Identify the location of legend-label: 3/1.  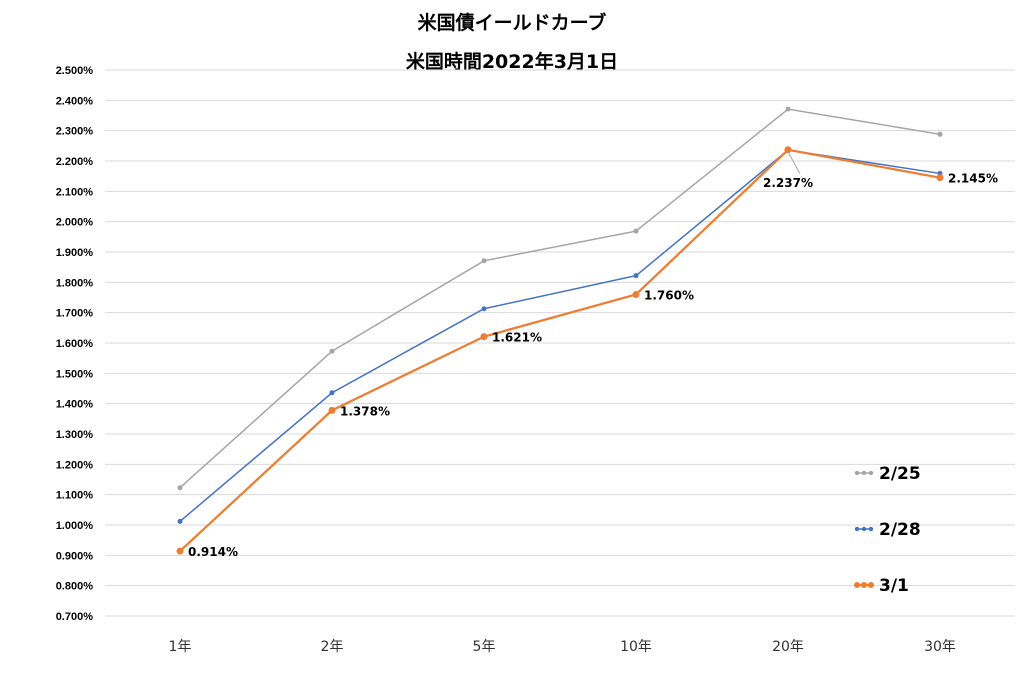
(894, 586).